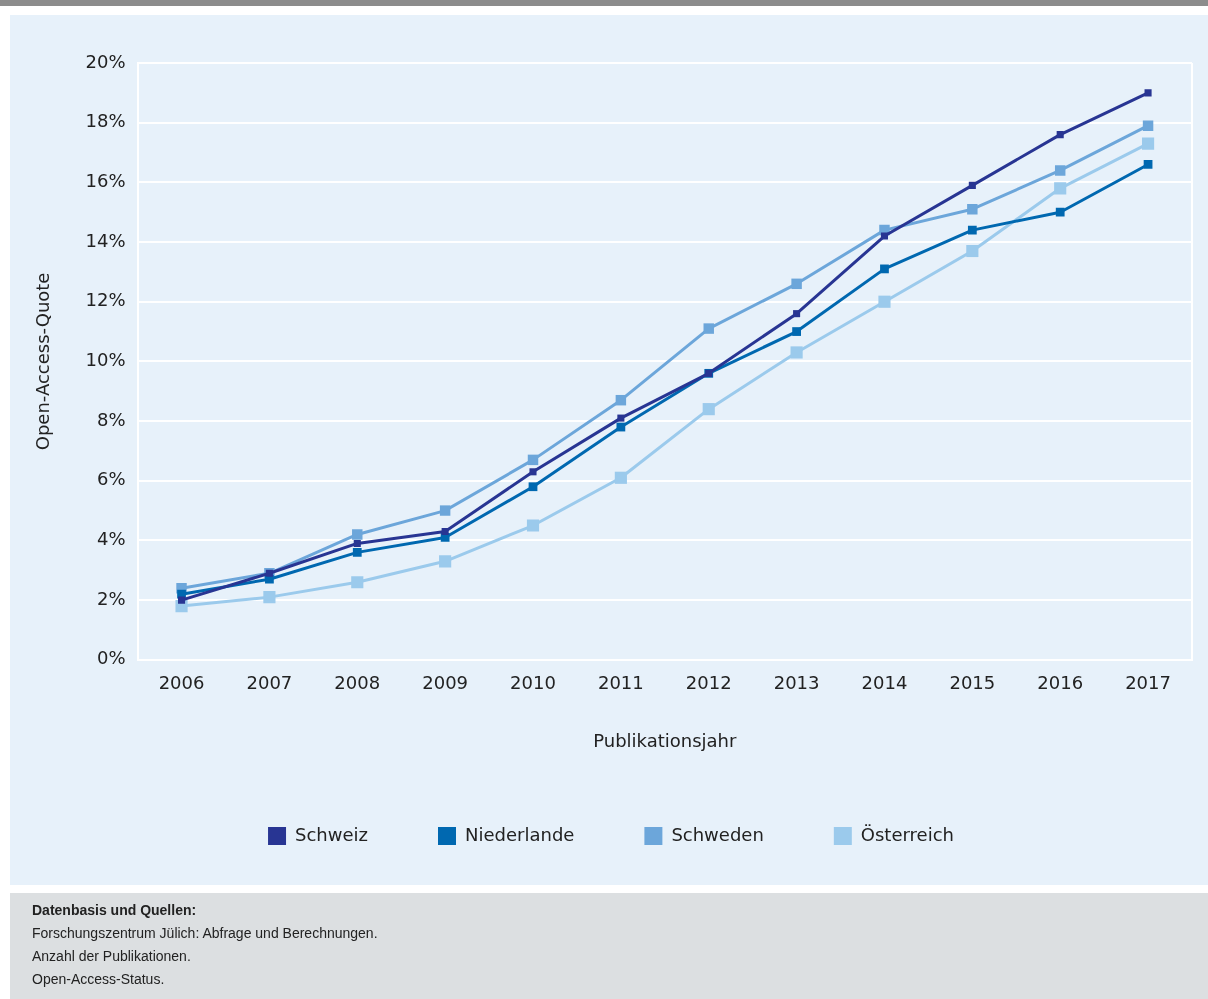 This screenshot has width=1208, height=999. Describe the element at coordinates (112, 956) in the screenshot. I see `text: Anzahl der Publikationen.` at that location.